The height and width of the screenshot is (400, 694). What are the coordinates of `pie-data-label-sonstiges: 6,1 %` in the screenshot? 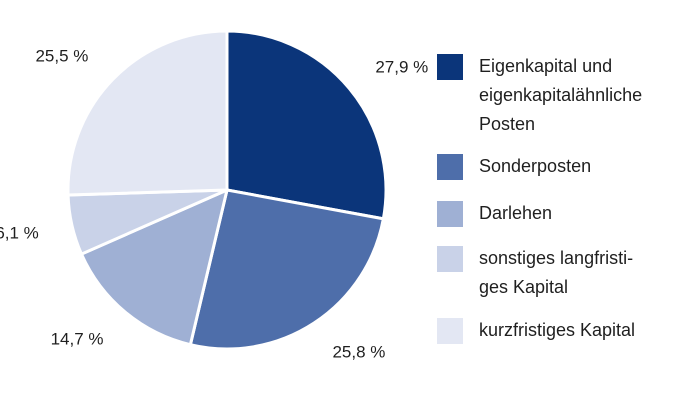 It's located at (19, 233).